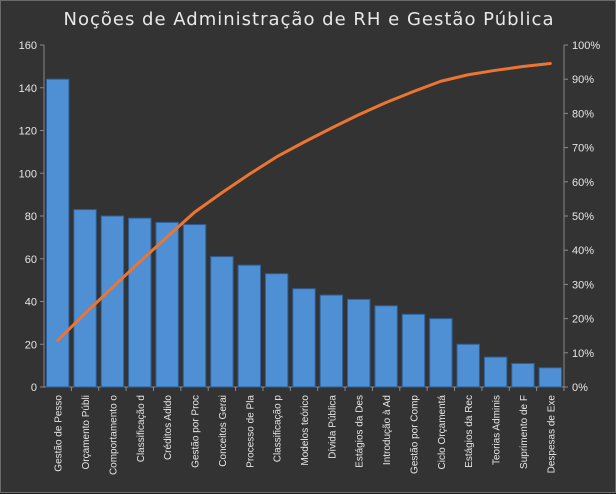  I want to click on x-category-label: Classificação d, so click(141, 428).